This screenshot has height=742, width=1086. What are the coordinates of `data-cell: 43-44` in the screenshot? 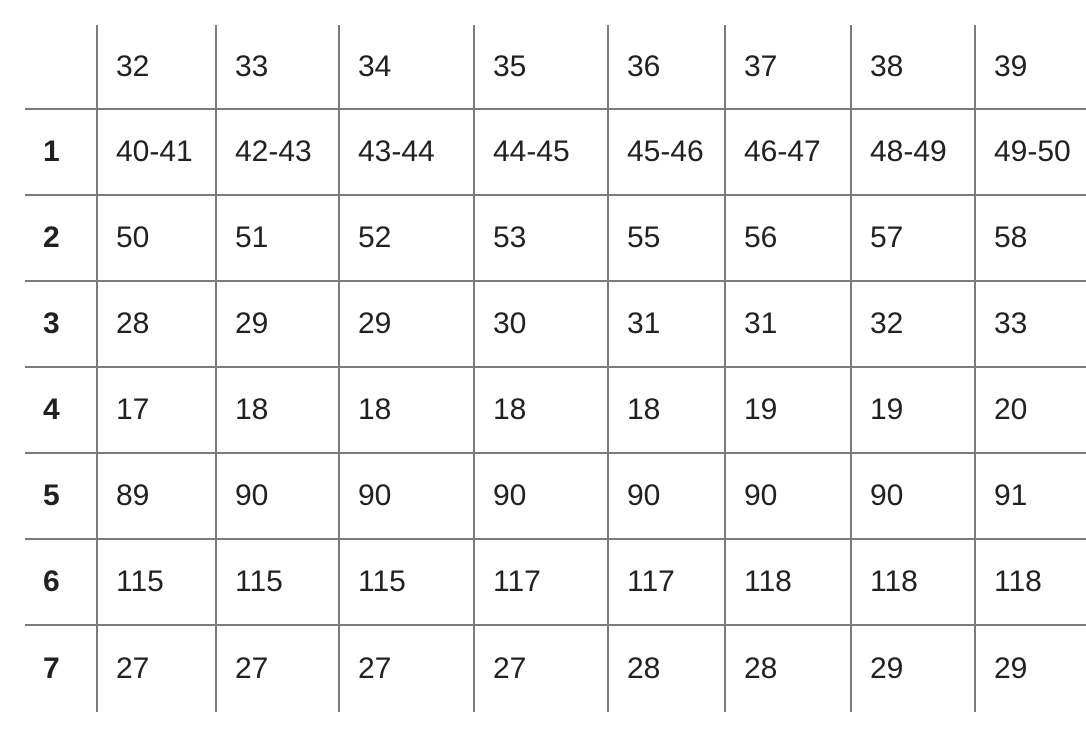 It's located at (407, 152).